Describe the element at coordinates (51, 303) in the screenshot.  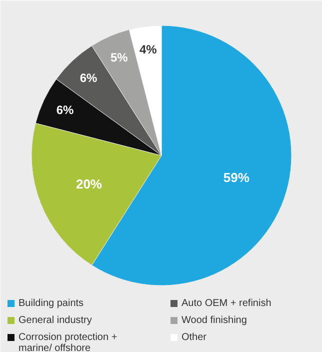
I see `legend-label: Building paints` at that location.